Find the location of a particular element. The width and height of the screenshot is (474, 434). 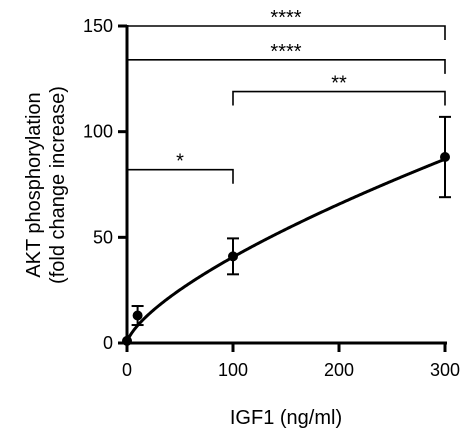

y-tick-label: 0 is located at coordinates (108, 343).